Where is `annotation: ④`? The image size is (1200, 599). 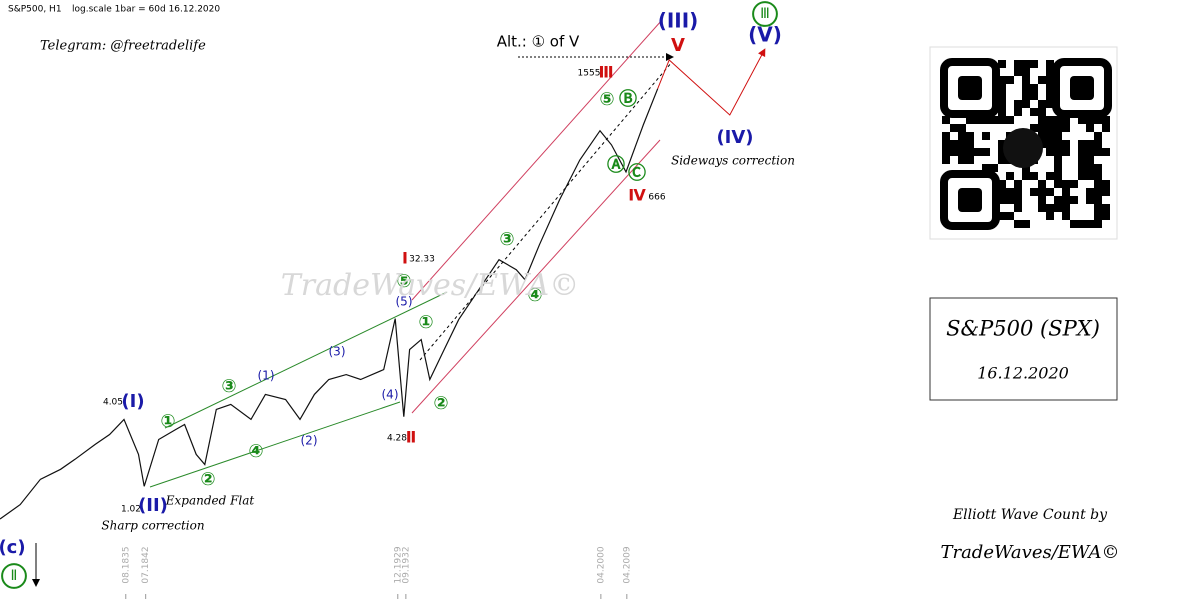
annotation: ④ is located at coordinates (534, 295).